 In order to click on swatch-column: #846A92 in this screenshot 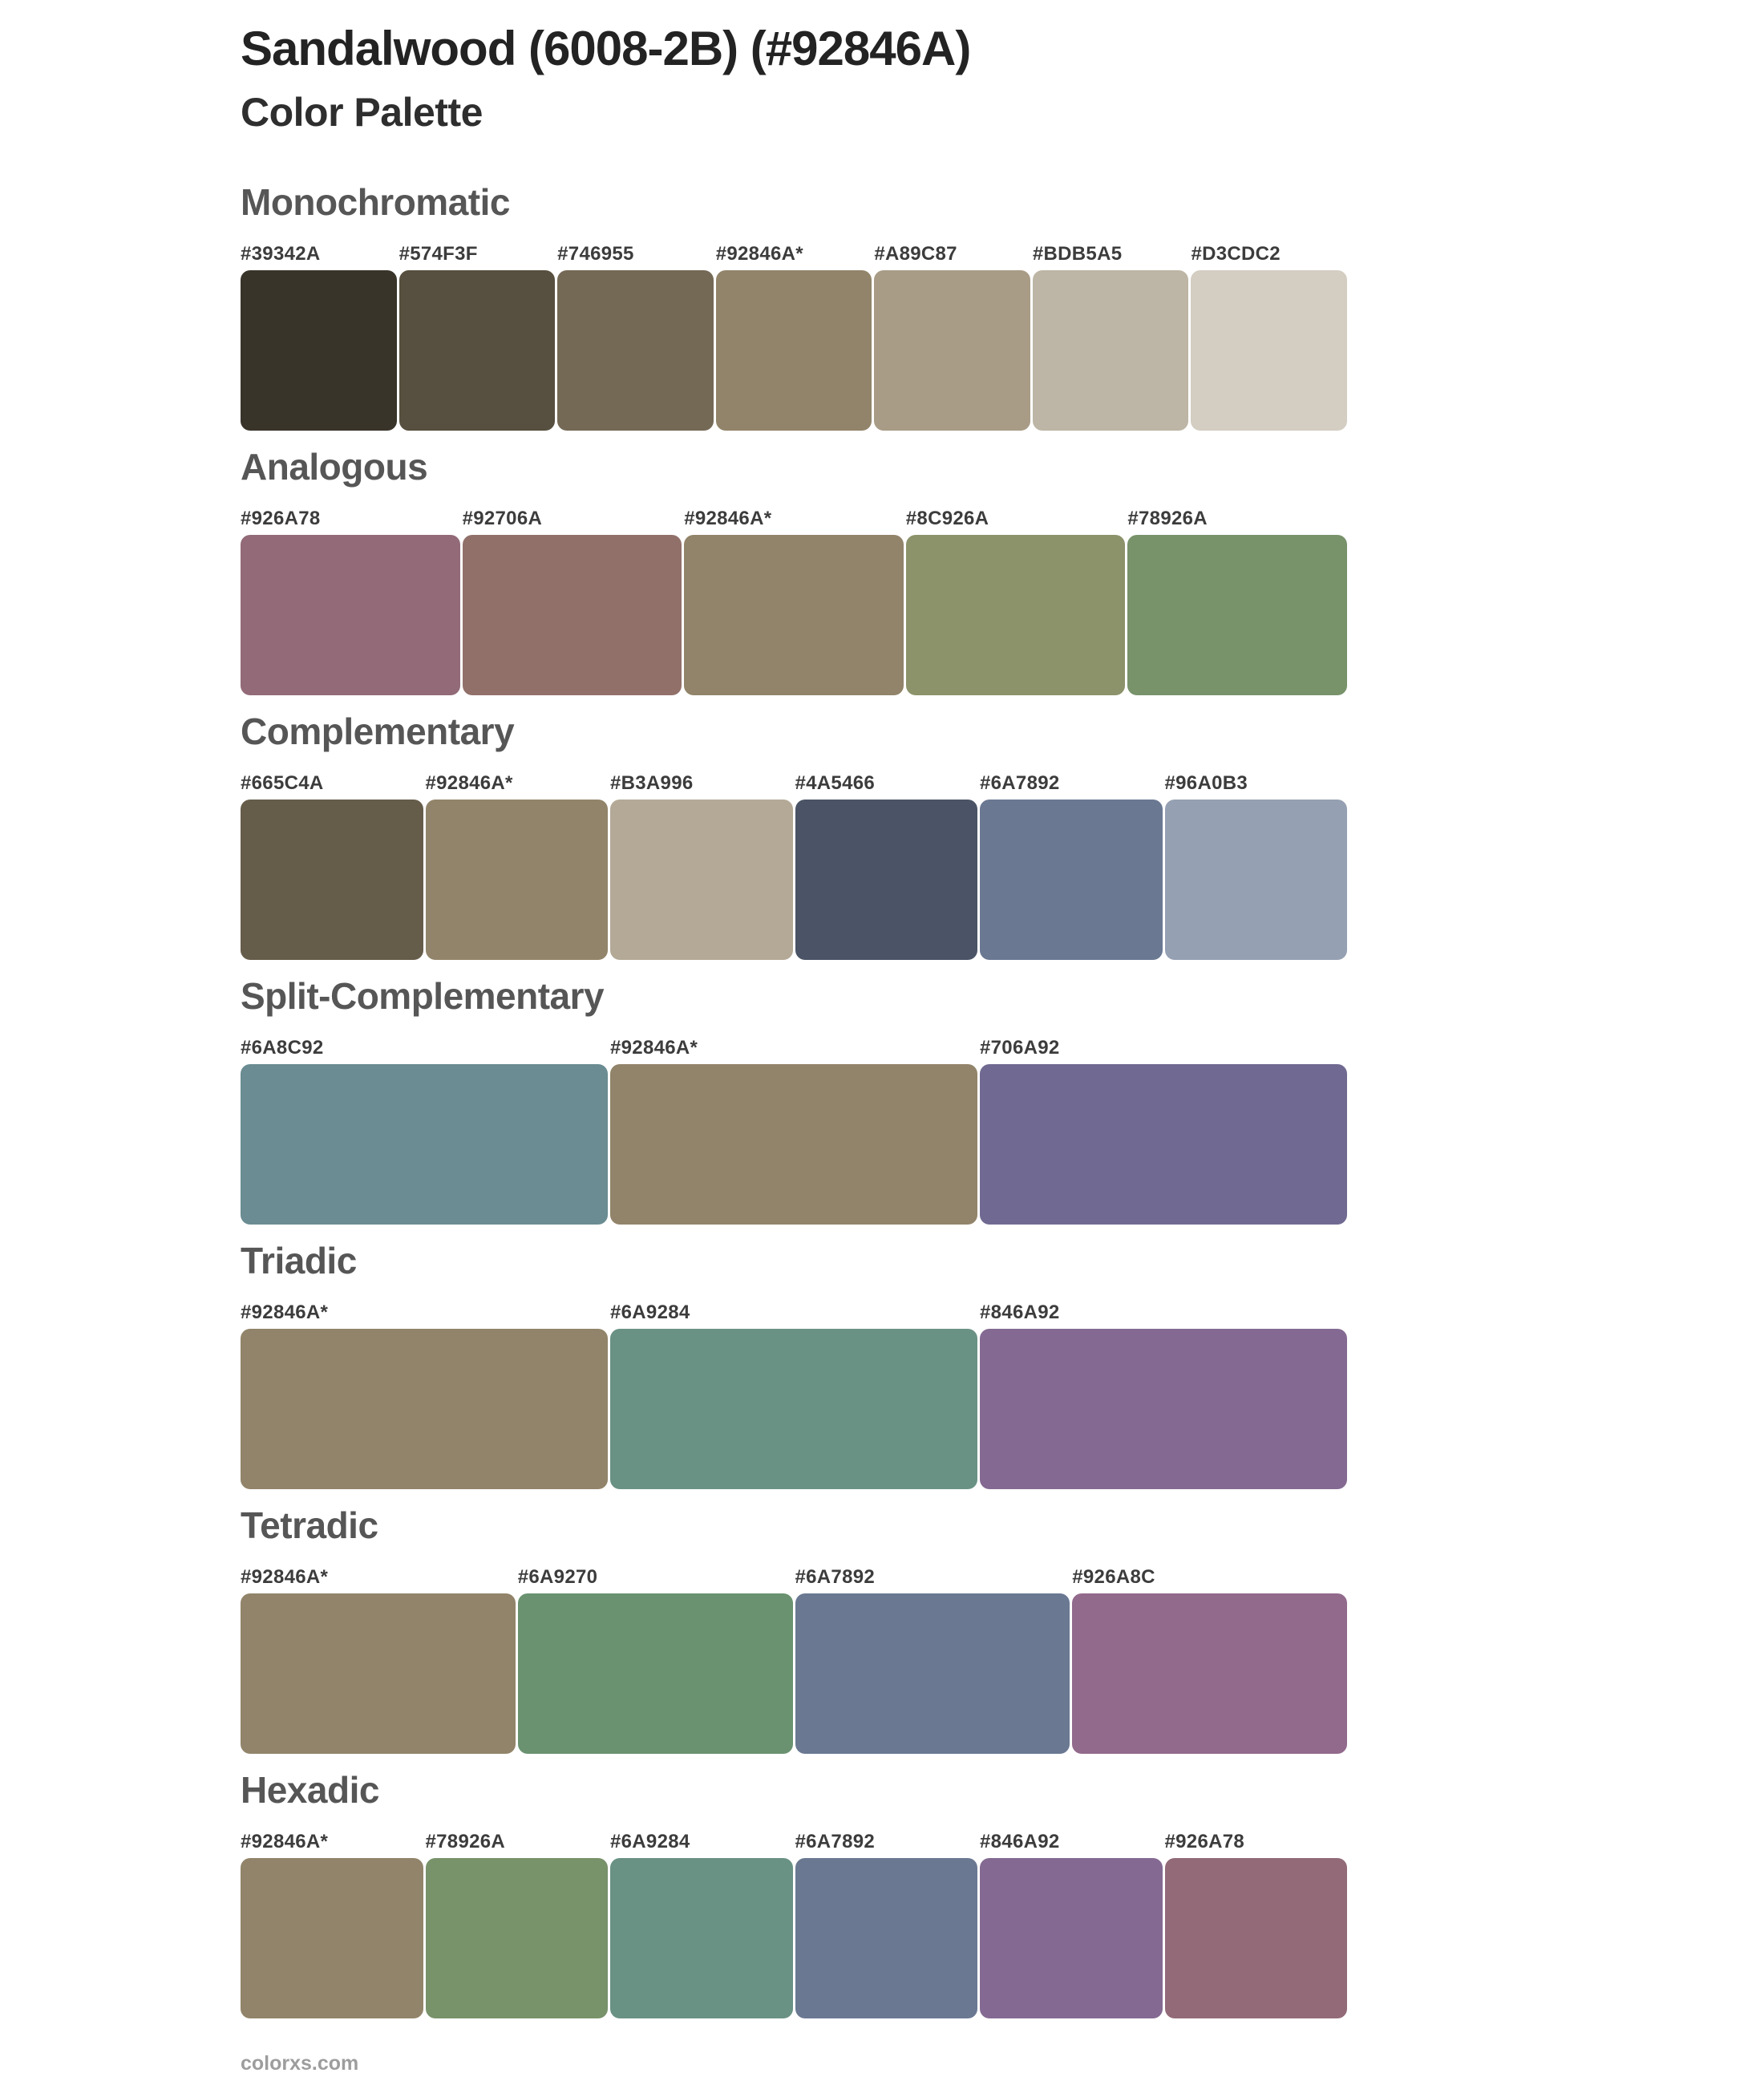, I will do `click(1071, 1924)`.